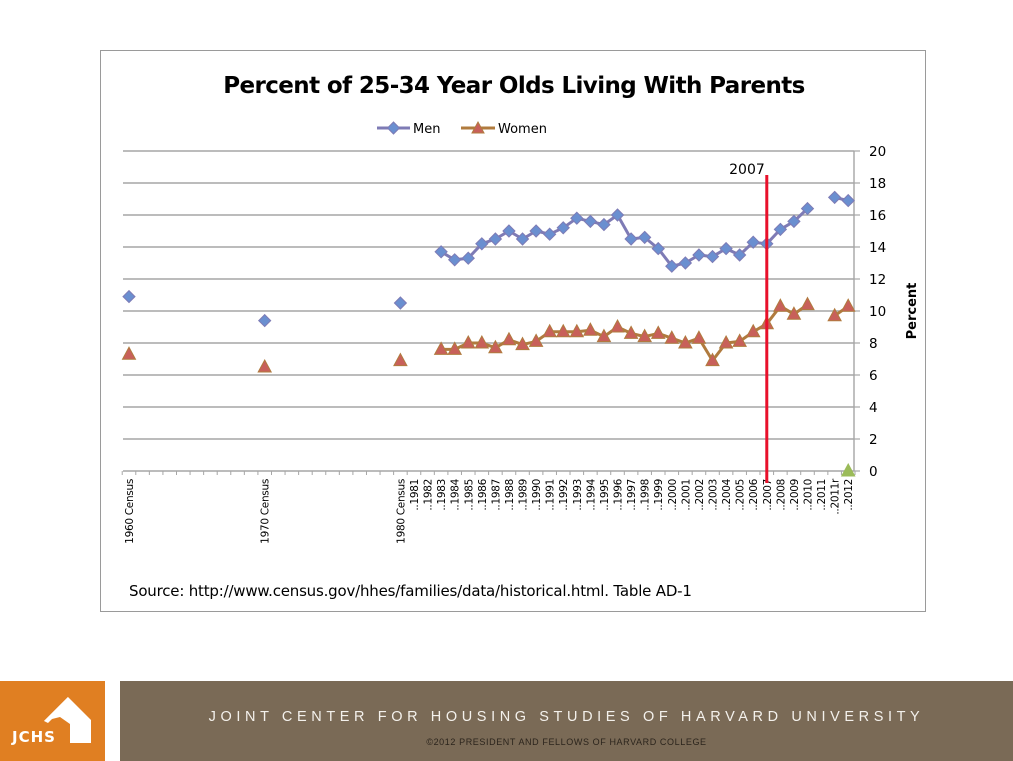 The width and height of the screenshot is (1013, 761). Describe the element at coordinates (415, 495) in the screenshot. I see `x-tick-label: ..1981` at that location.